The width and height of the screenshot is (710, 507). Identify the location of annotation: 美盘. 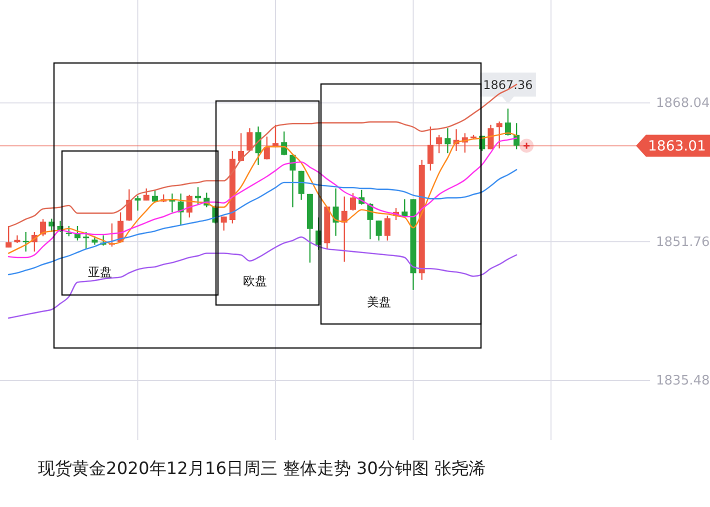
(379, 302).